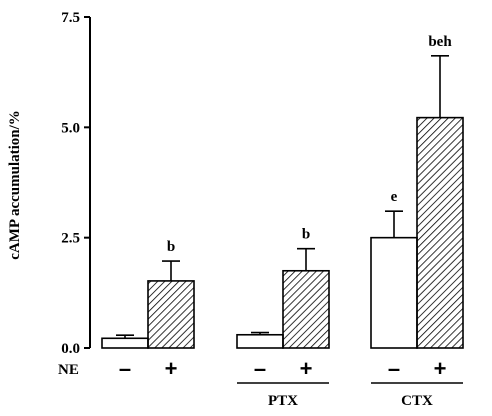 The width and height of the screenshot is (492, 416). I want to click on ne-row-label: NE, so click(68, 370).